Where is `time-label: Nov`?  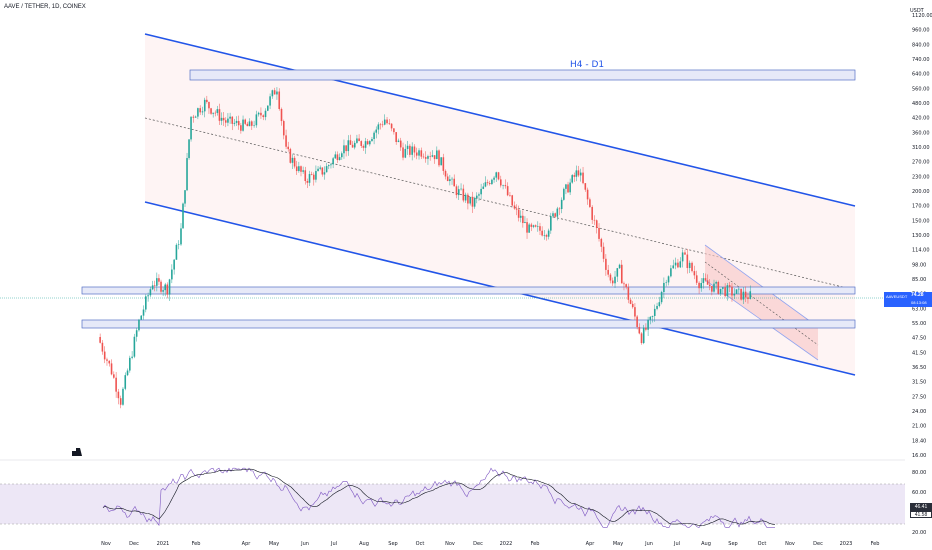
time-label: Nov is located at coordinates (450, 544).